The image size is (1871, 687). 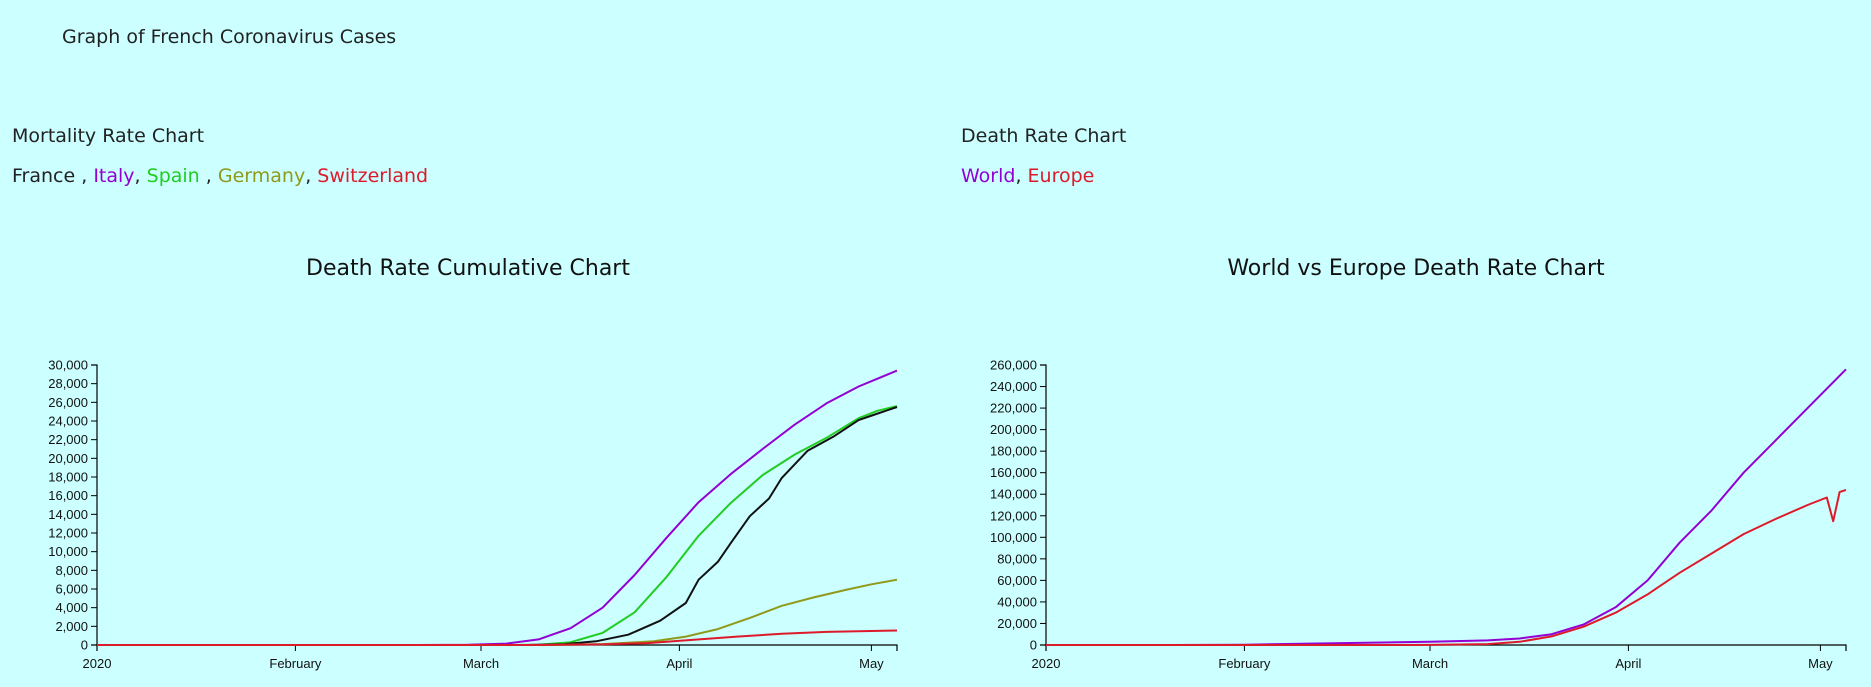 I want to click on death-rate-section-title: Death Rate Chart, so click(x=1044, y=136).